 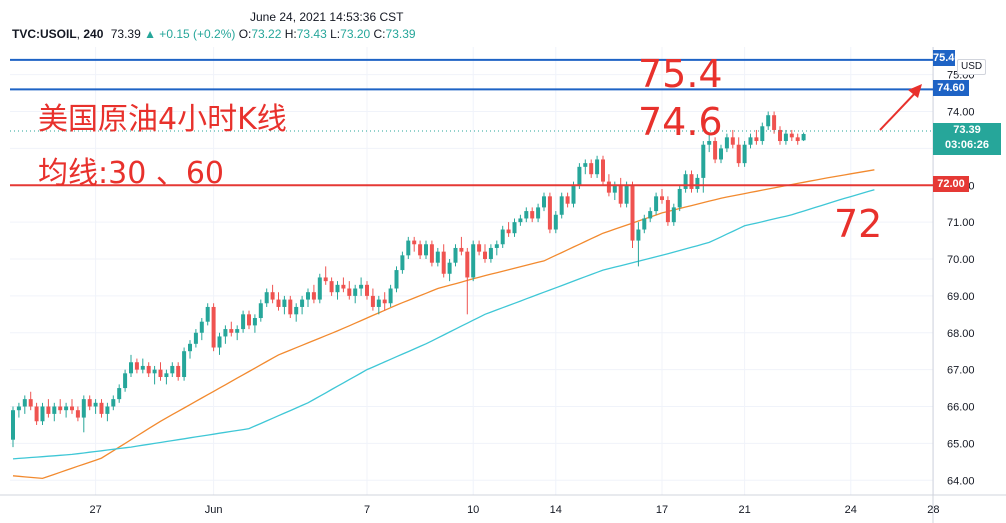 What do you see at coordinates (961, 223) in the screenshot?
I see `y-tick-label: 71.00` at bounding box center [961, 223].